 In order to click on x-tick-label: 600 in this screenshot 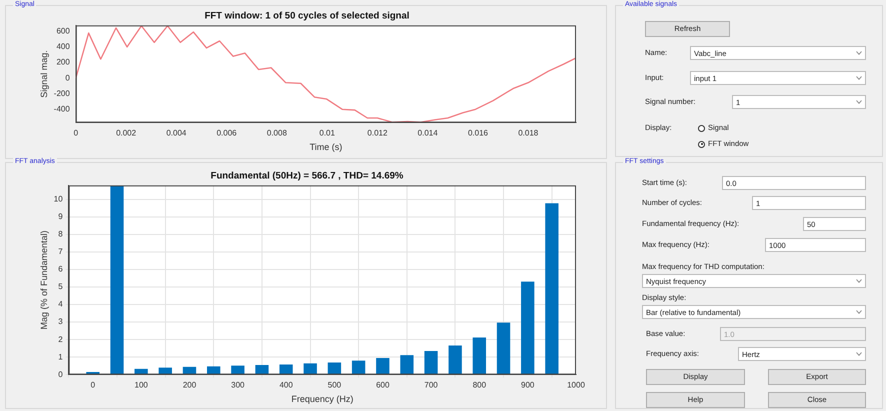, I will do `click(383, 385)`.